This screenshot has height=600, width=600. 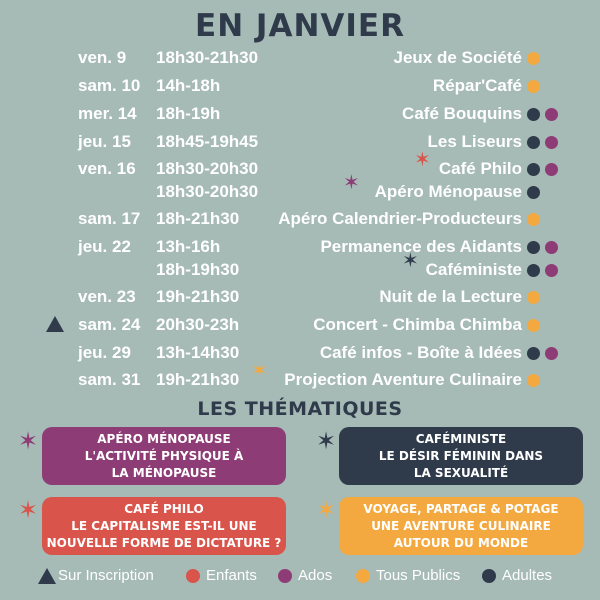 I want to click on theme-line: LE DÉSIR FÉMININ DANS, so click(x=461, y=455).